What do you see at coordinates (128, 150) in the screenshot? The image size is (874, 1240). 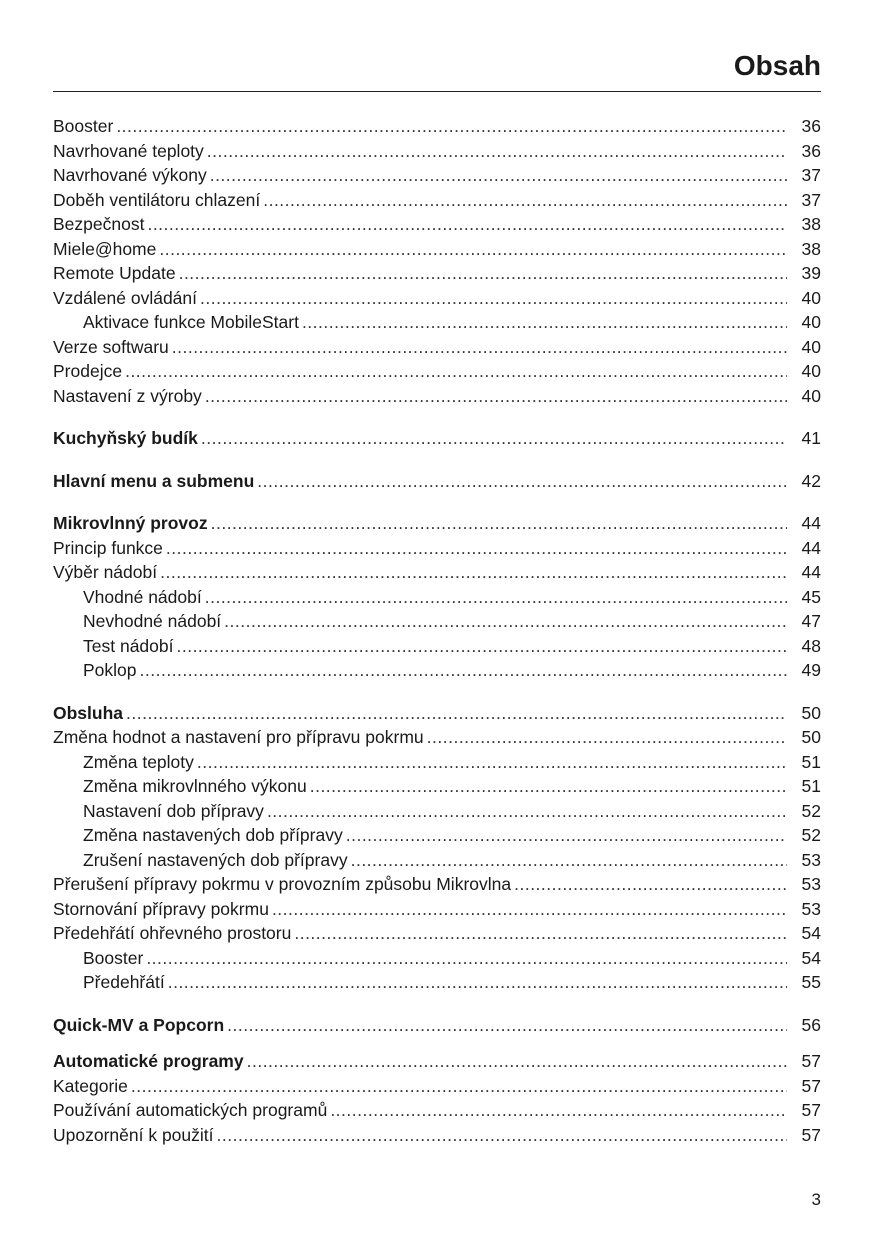 I see `entry-title: Navrhované teploty` at bounding box center [128, 150].